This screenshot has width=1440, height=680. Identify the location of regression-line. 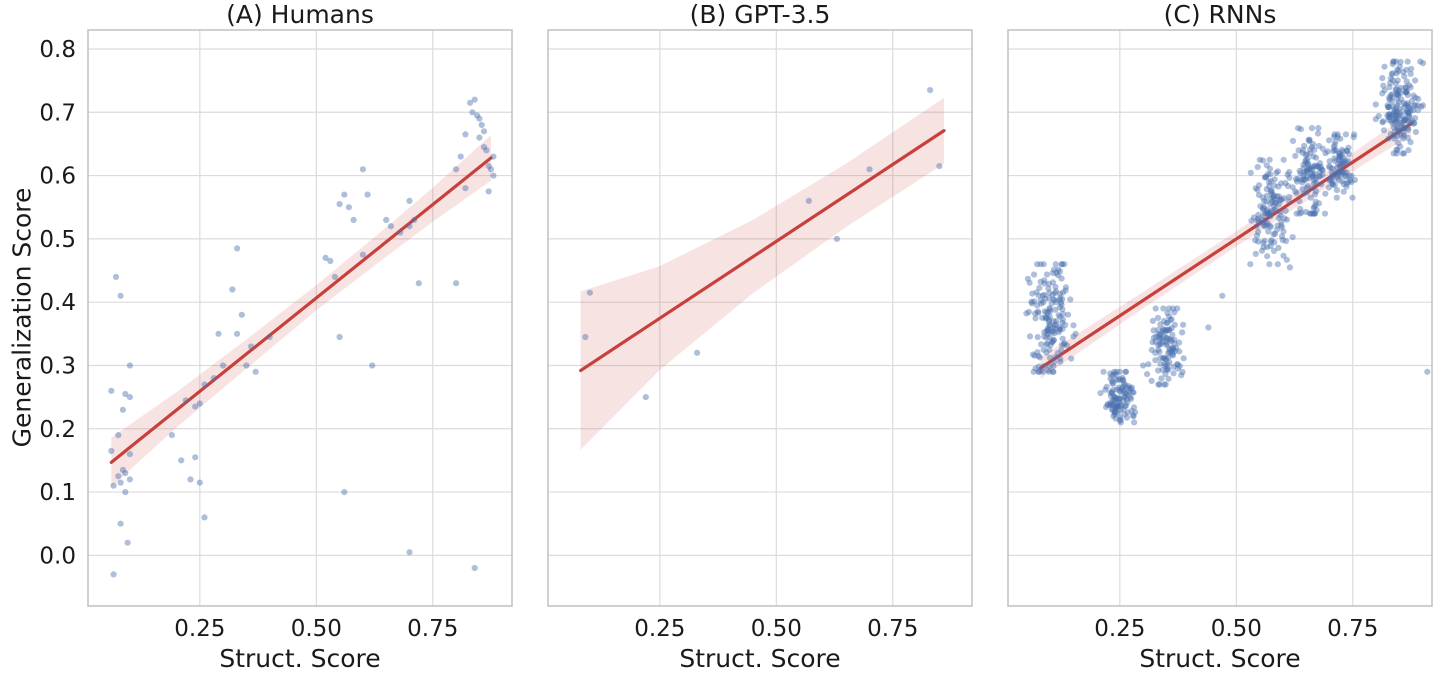
(762, 251).